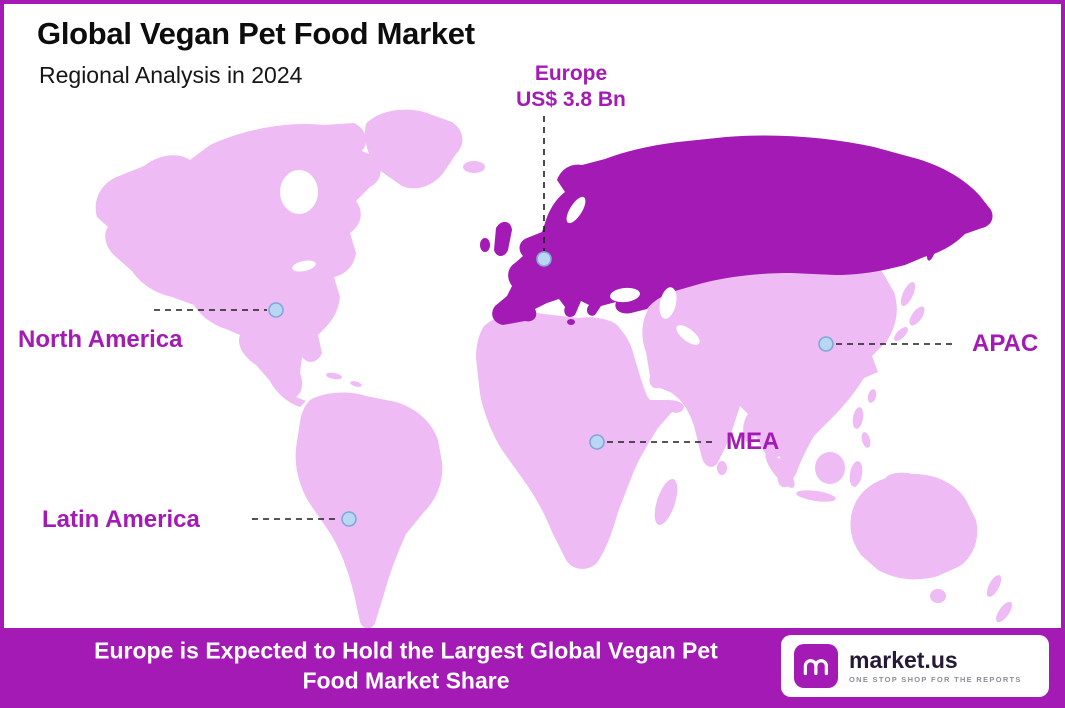 This screenshot has height=708, width=1065. I want to click on madagascar, so click(666, 502).